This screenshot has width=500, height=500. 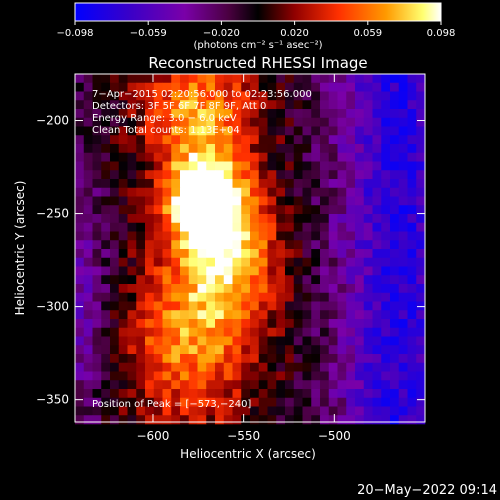 What do you see at coordinates (52, 214) in the screenshot?
I see `y-tick-label: −250` at bounding box center [52, 214].